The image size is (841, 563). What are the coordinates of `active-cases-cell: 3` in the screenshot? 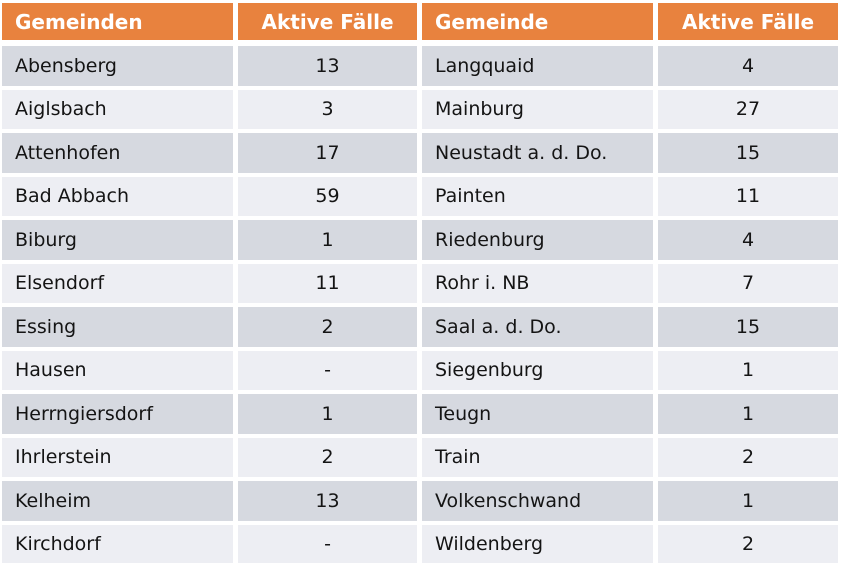 It's located at (327, 109).